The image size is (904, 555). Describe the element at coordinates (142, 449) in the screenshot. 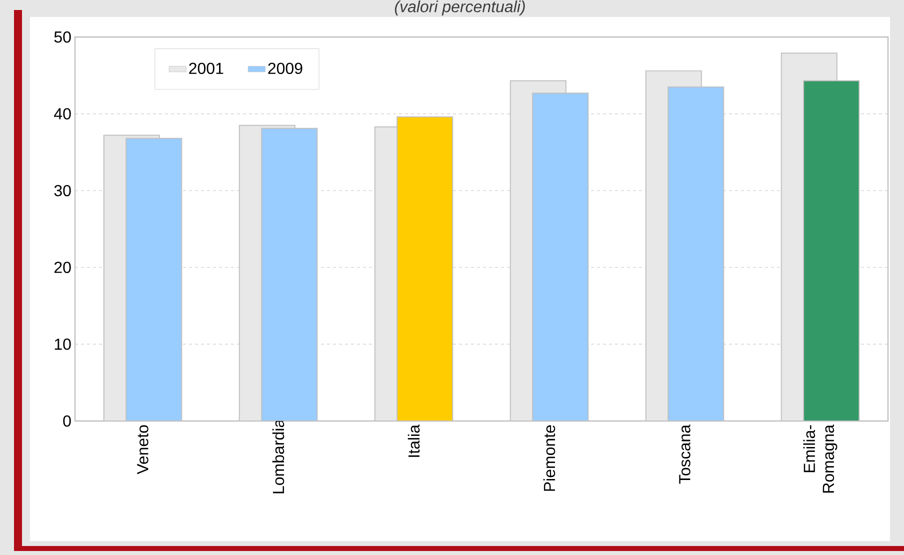

I see `x-tick-label: Veneto` at that location.